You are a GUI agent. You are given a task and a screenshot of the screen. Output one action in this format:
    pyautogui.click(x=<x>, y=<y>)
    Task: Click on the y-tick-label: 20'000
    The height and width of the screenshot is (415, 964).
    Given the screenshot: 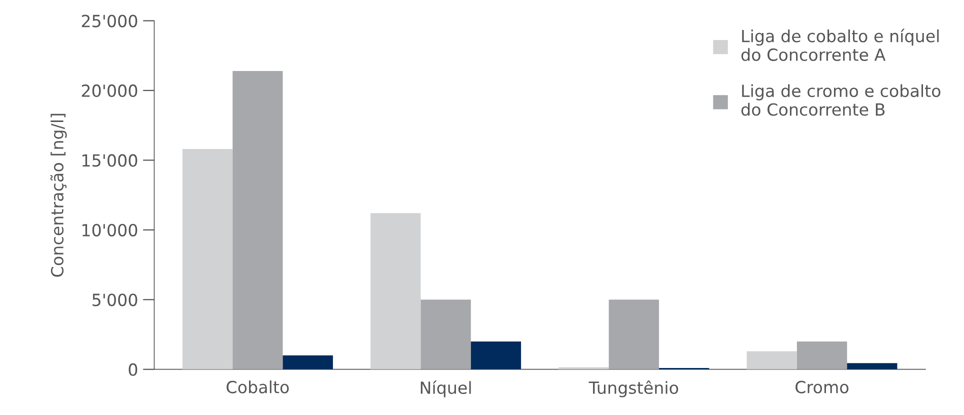 What is the action you would take?
    pyautogui.click(x=110, y=91)
    